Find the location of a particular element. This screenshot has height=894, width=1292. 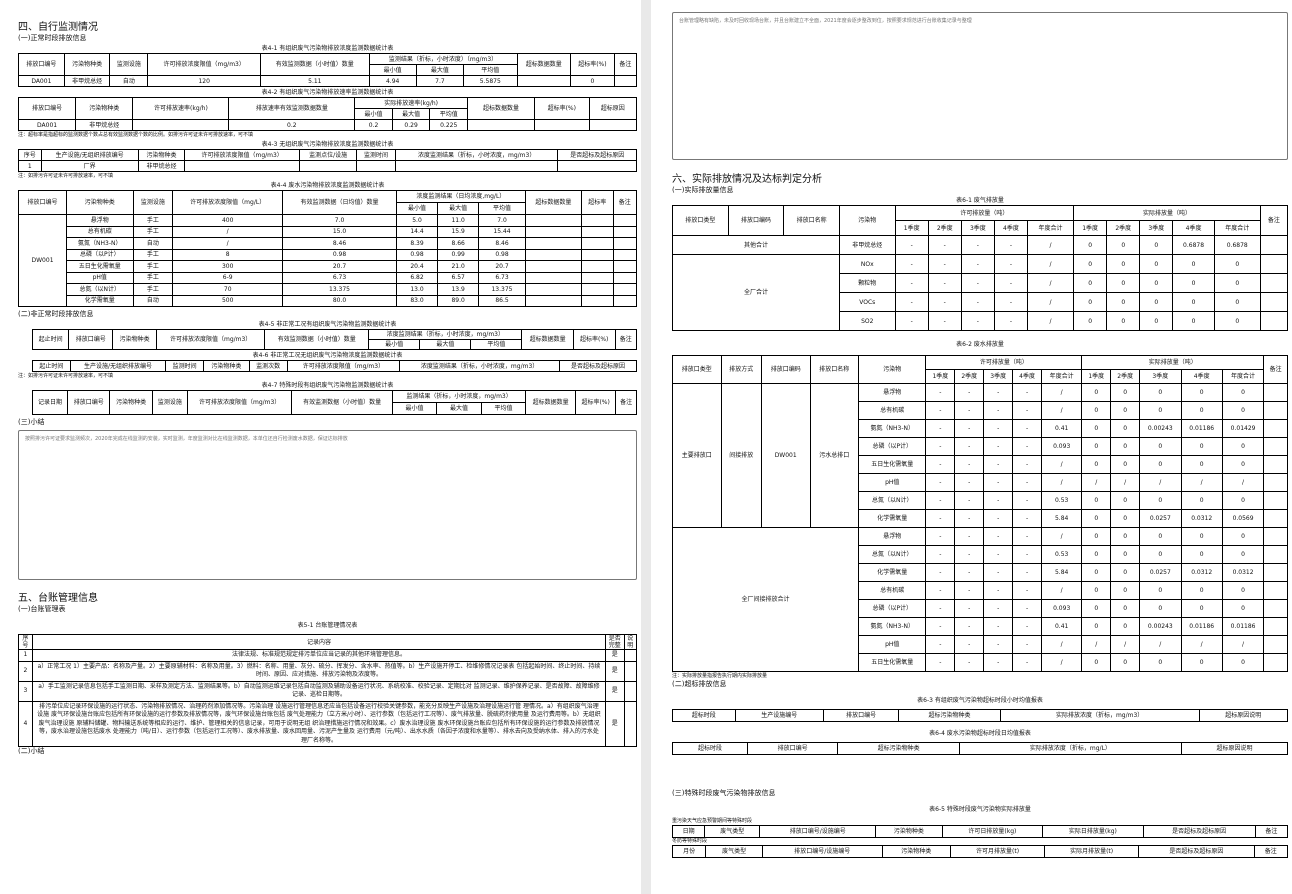

table-row: pH值 手工 6-9 6.73 6.82 6.57 6.73 is located at coordinates (328, 277).